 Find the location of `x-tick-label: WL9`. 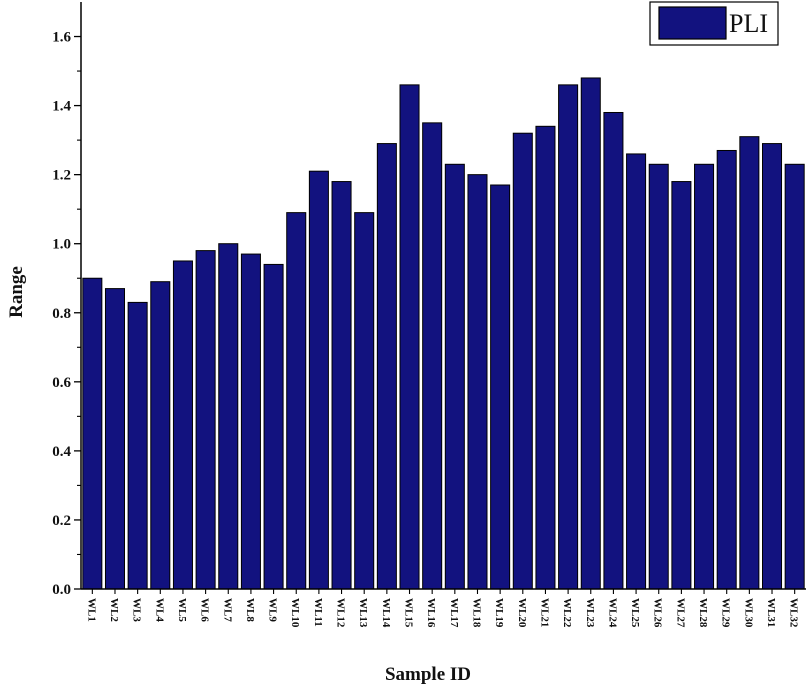

x-tick-label: WL9 is located at coordinates (273, 610).